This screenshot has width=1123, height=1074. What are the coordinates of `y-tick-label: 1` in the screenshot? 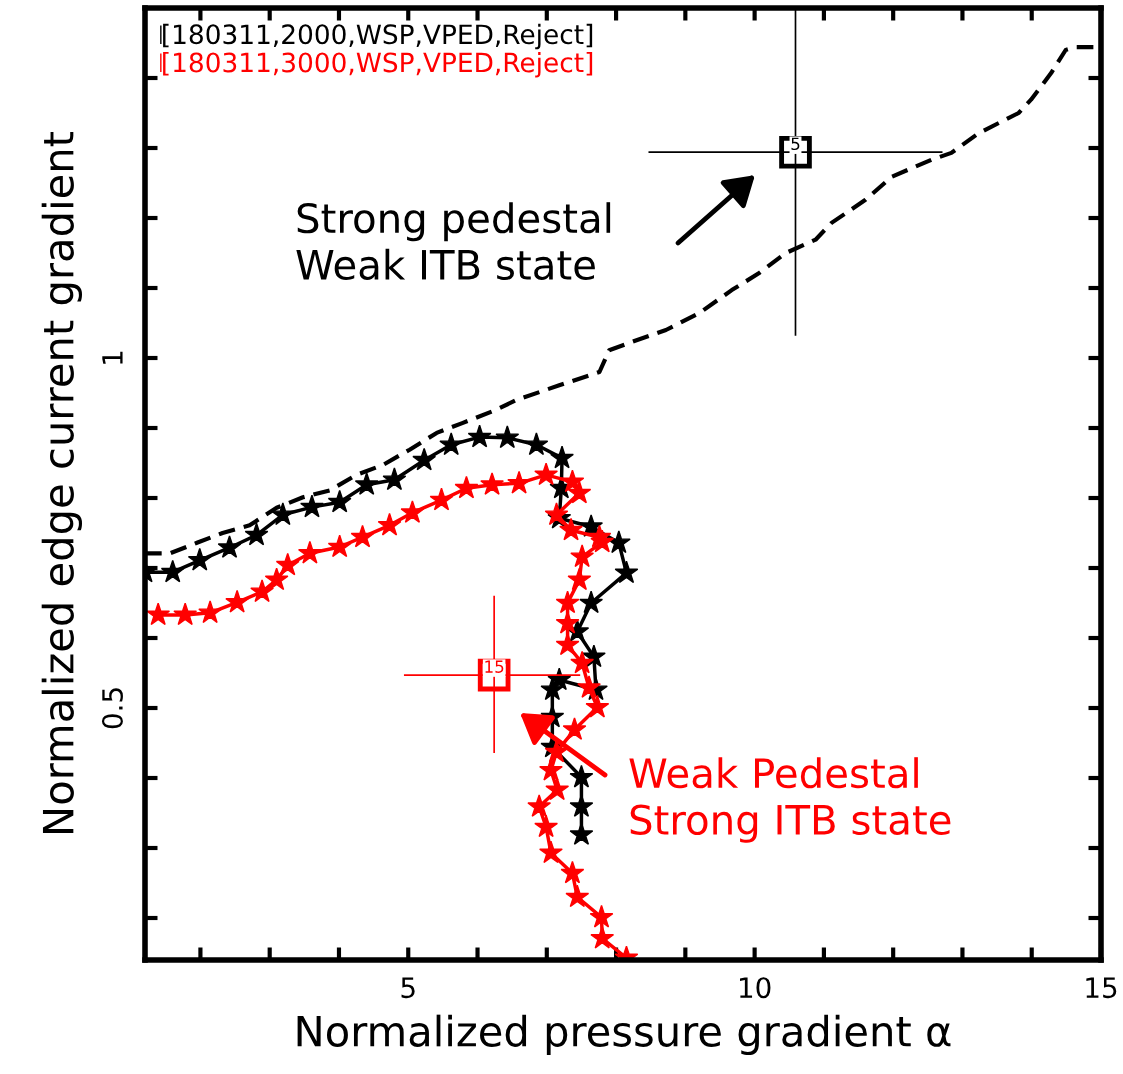 It's located at (112, 357).